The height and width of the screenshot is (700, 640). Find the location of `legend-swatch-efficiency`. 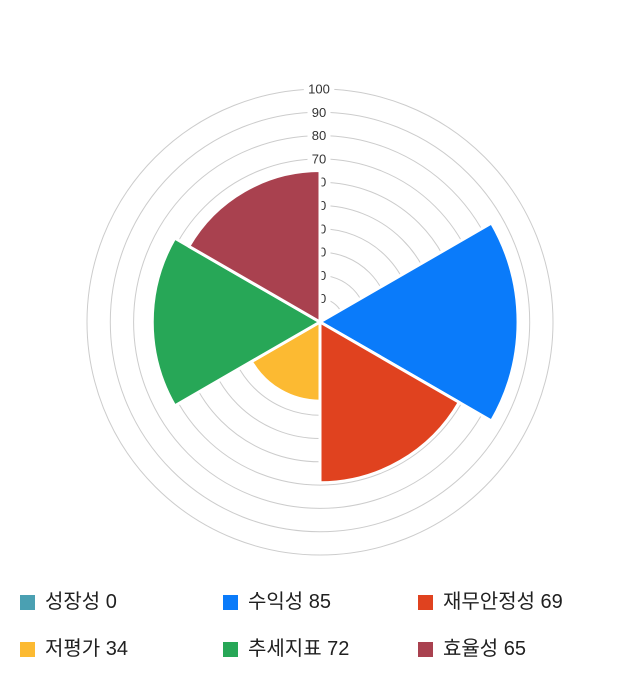

legend-swatch-efficiency is located at coordinates (425, 649).